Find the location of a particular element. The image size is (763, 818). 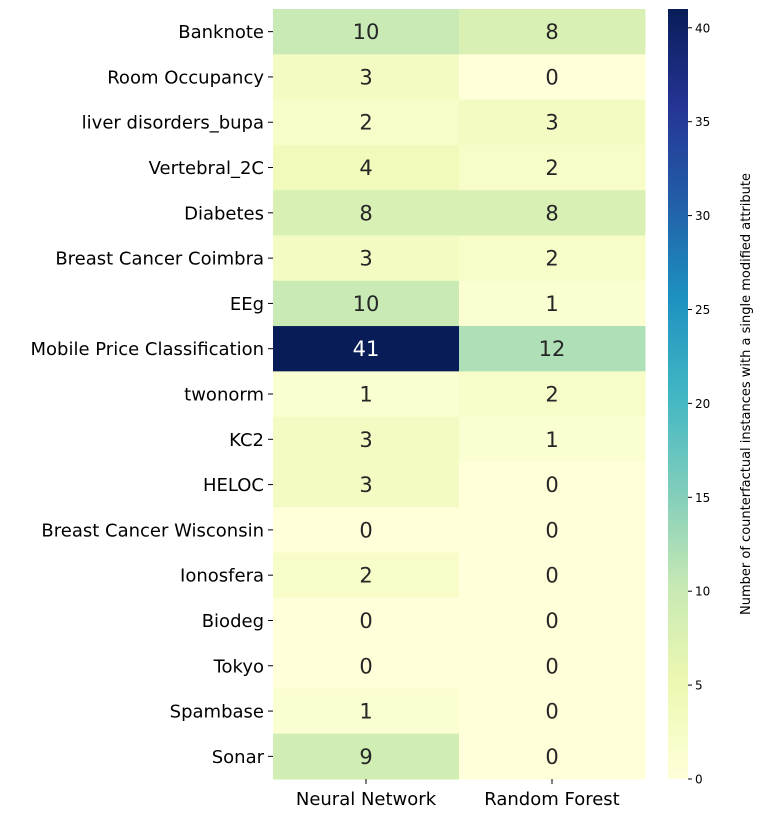

column-label: Neural Network is located at coordinates (366, 799).